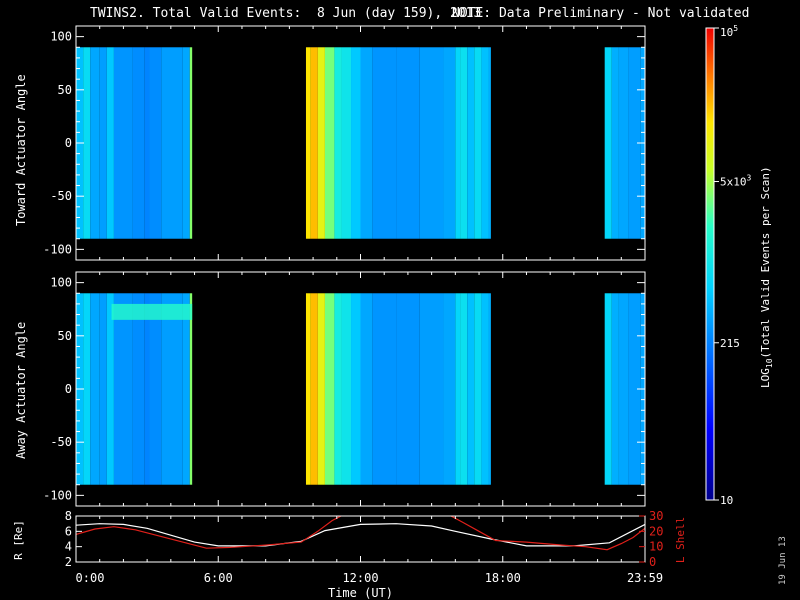 The height and width of the screenshot is (600, 800). I want to click on y-tick-label: 2, so click(68, 562).